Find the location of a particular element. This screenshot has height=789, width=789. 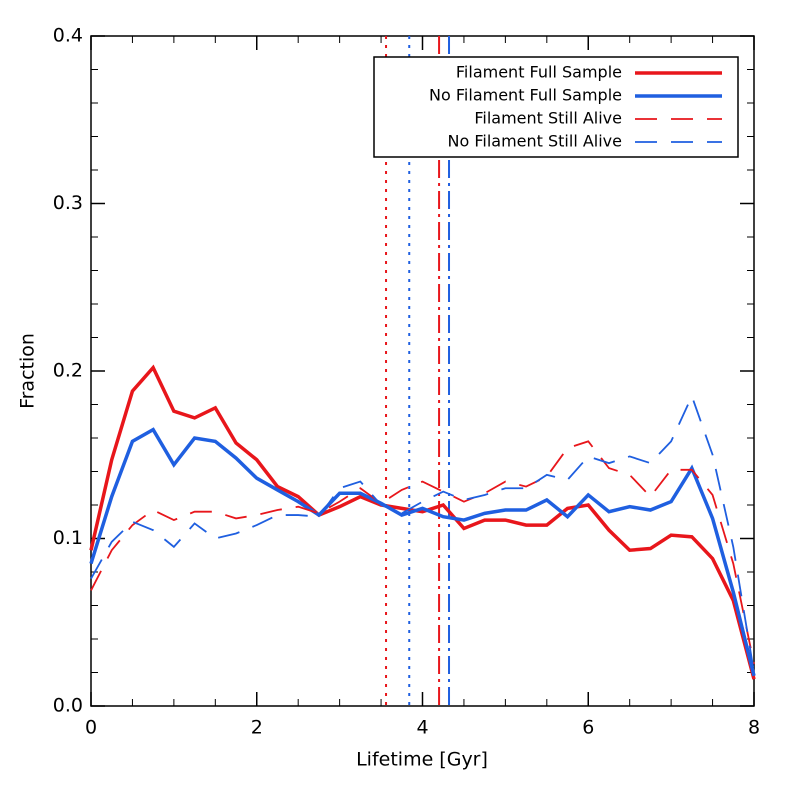

legend-label: No Filament Full Sample is located at coordinates (525, 95).